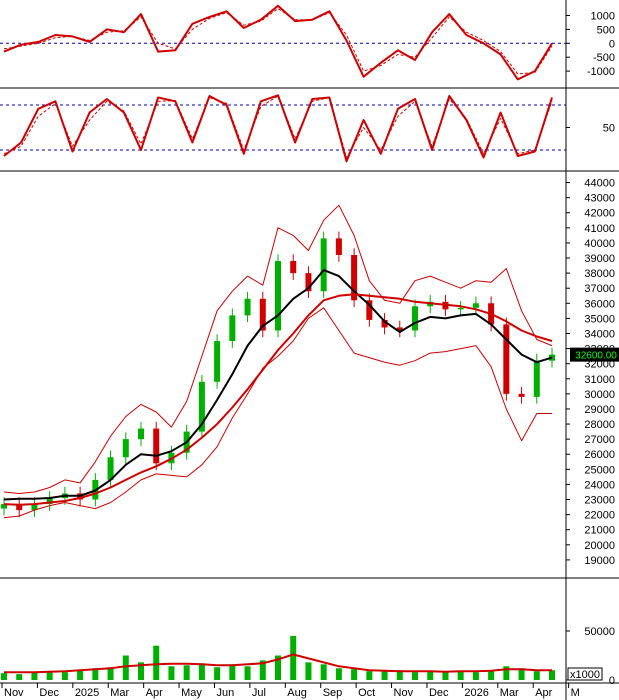 The width and height of the screenshot is (619, 700). Describe the element at coordinates (585, 675) in the screenshot. I see `volume-unit-label: x1000` at that location.